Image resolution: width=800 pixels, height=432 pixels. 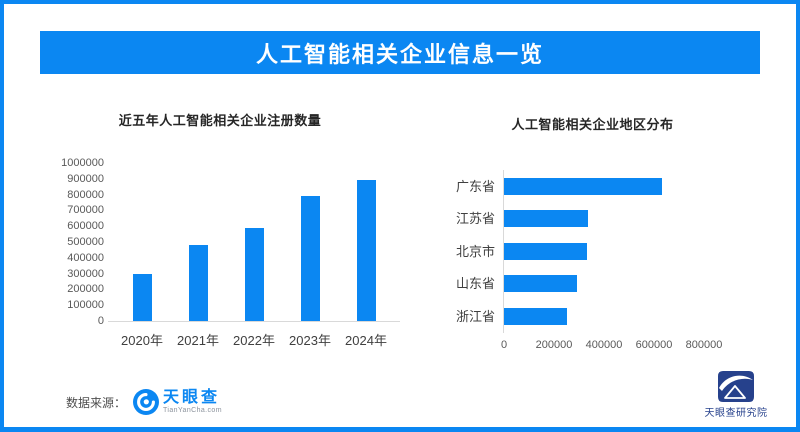 I want to click on brand-domain: TianYanCha.com, so click(x=192, y=410).